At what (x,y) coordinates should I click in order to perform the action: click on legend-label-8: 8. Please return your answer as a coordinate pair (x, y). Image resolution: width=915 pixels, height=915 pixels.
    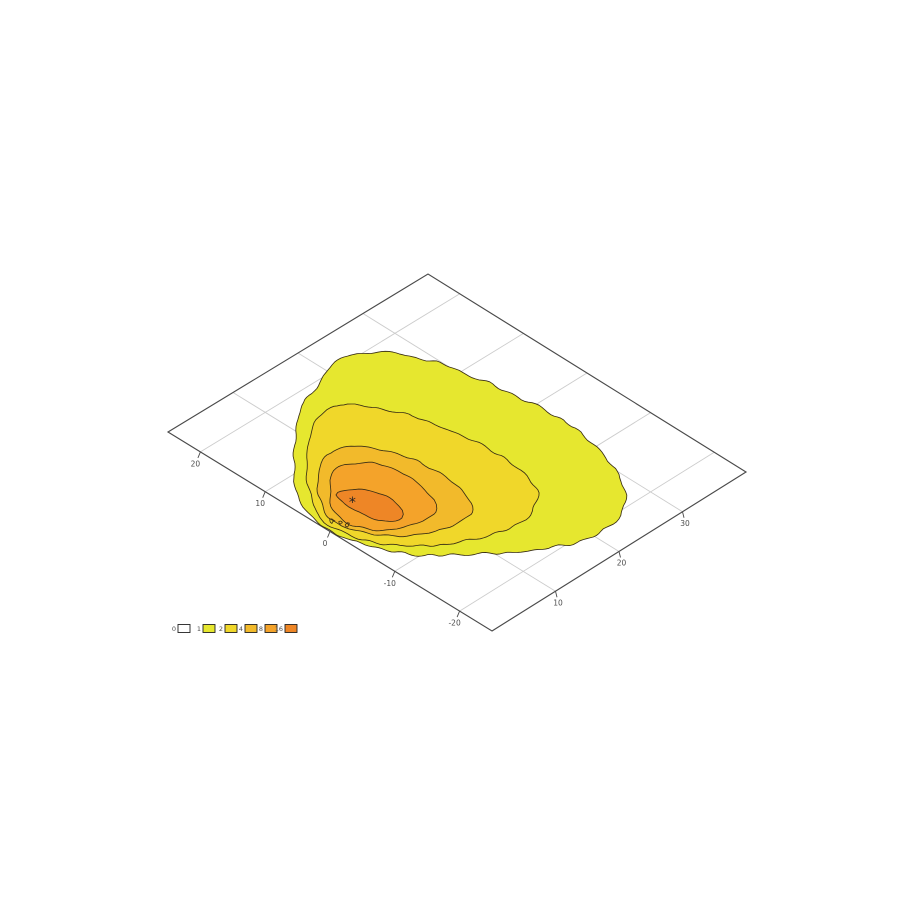
    Looking at the image, I should click on (261, 629).